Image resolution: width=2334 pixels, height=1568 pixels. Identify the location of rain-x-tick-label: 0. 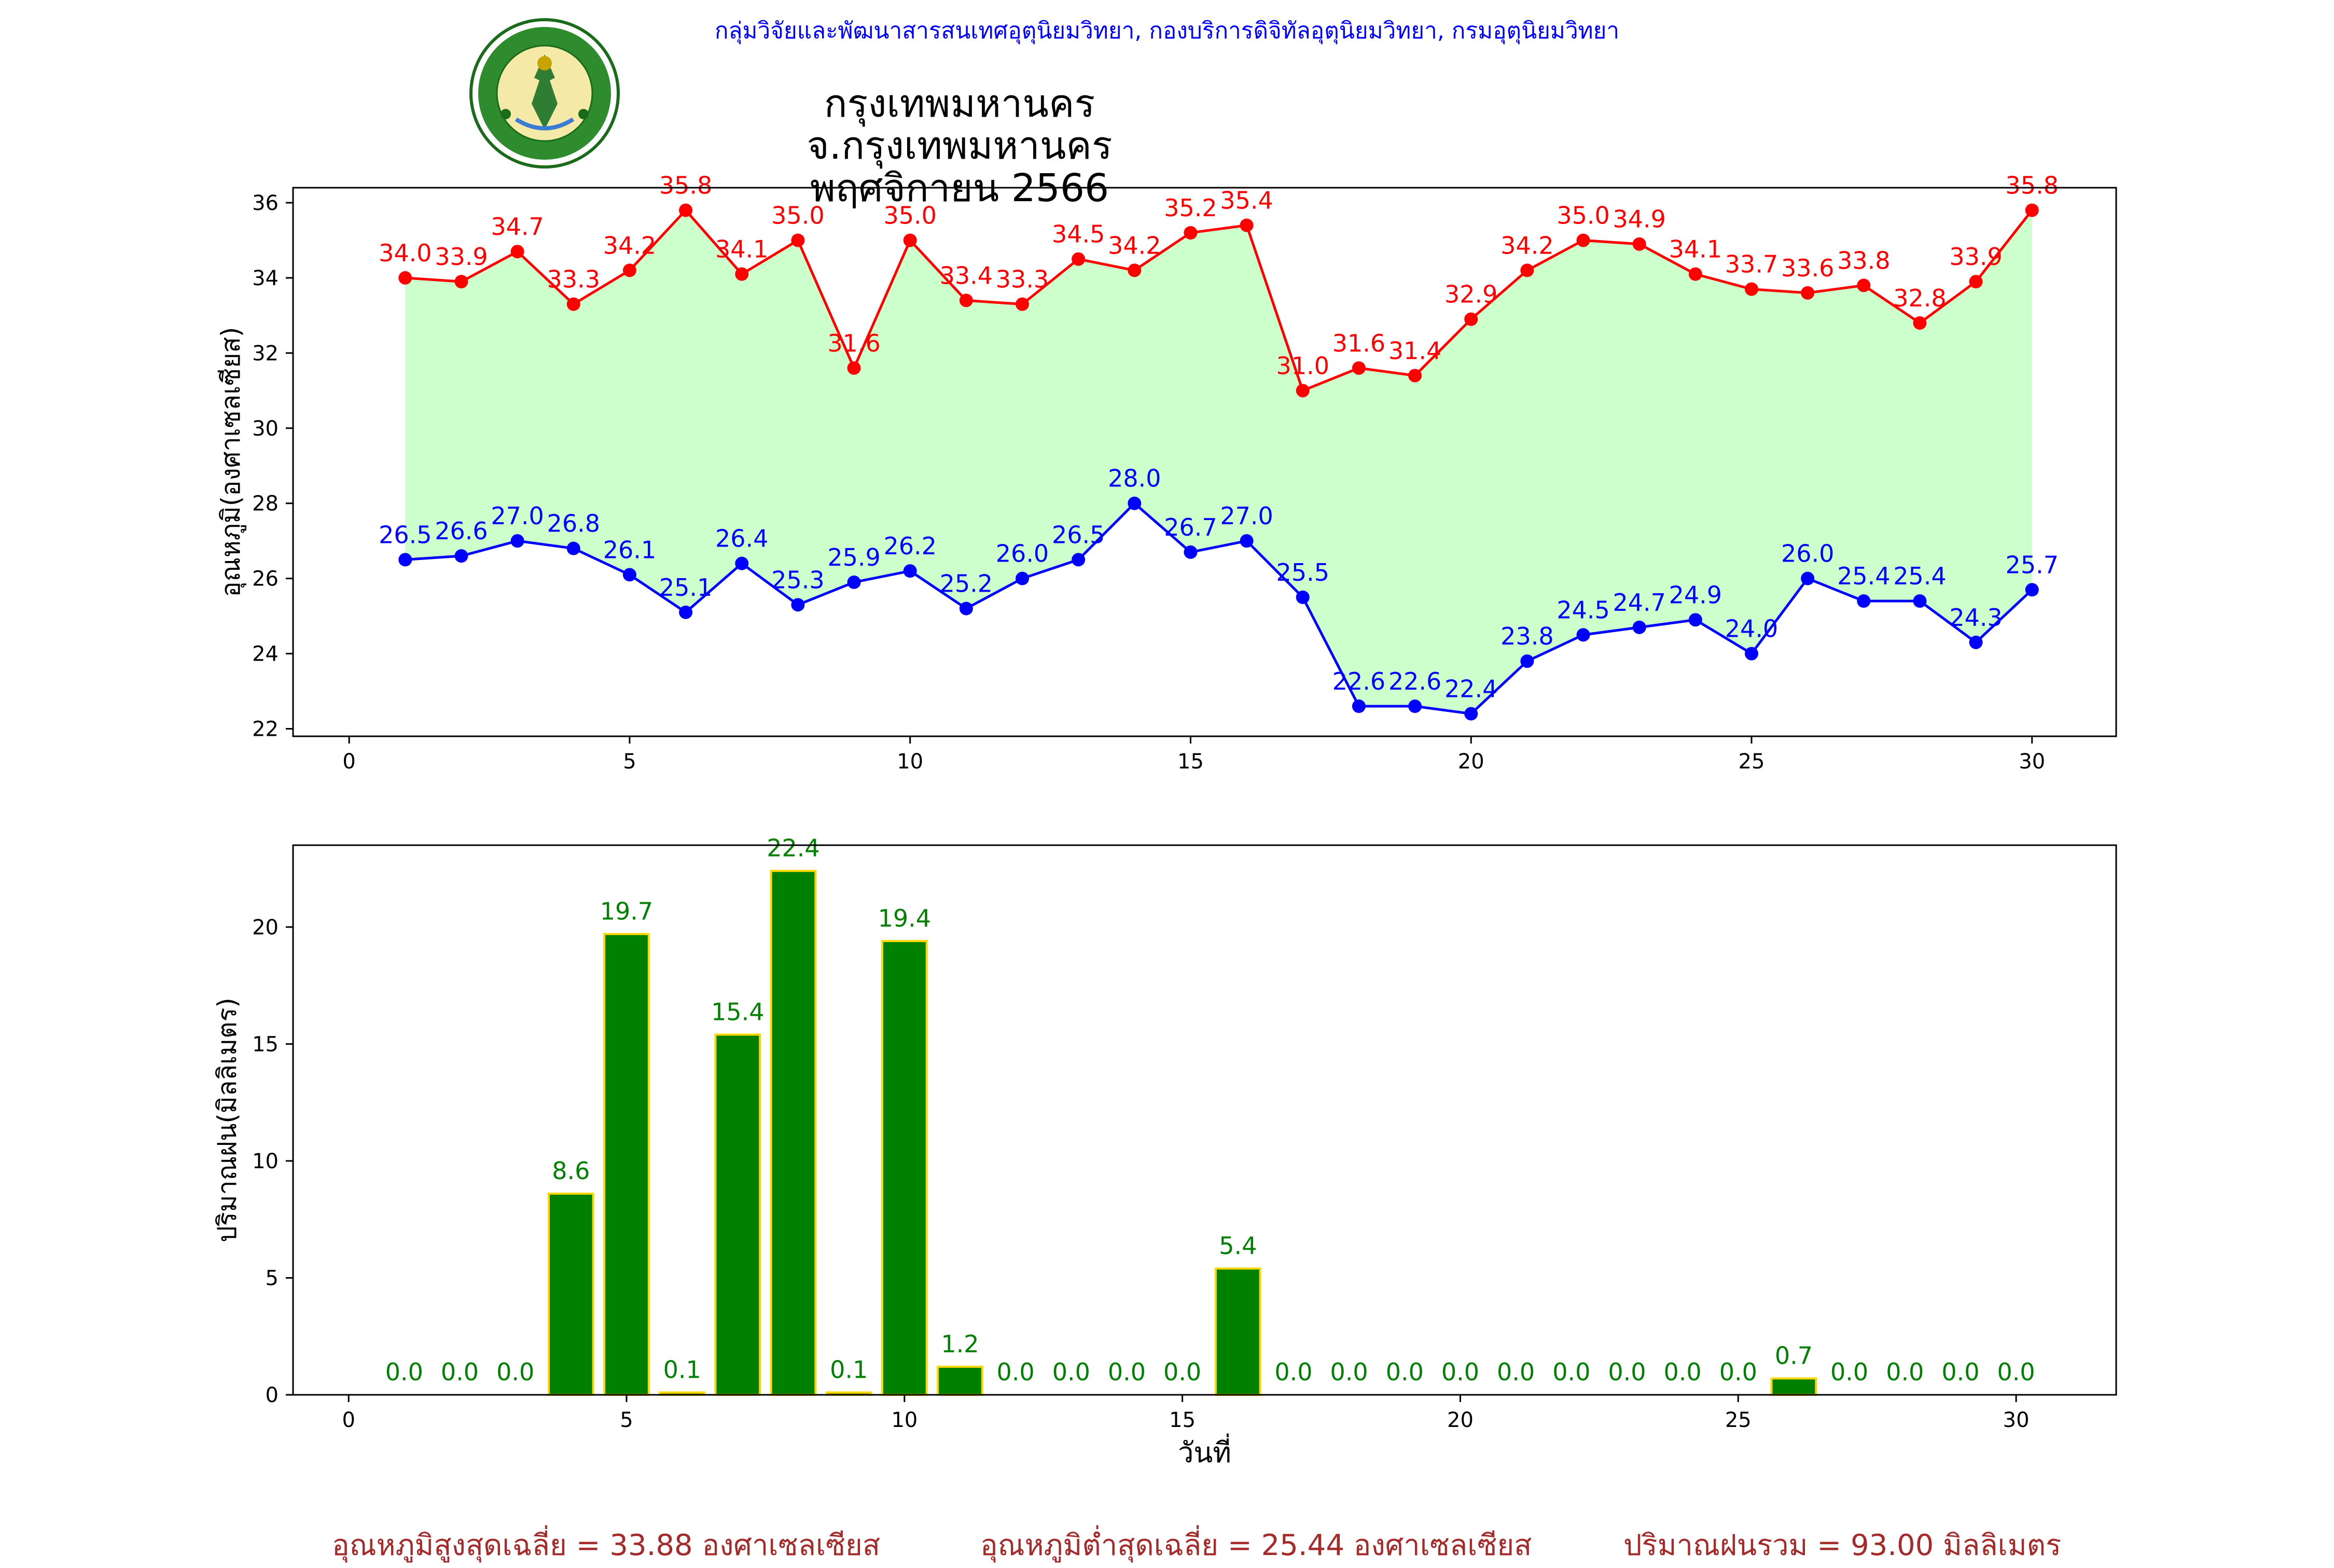
(348, 1420).